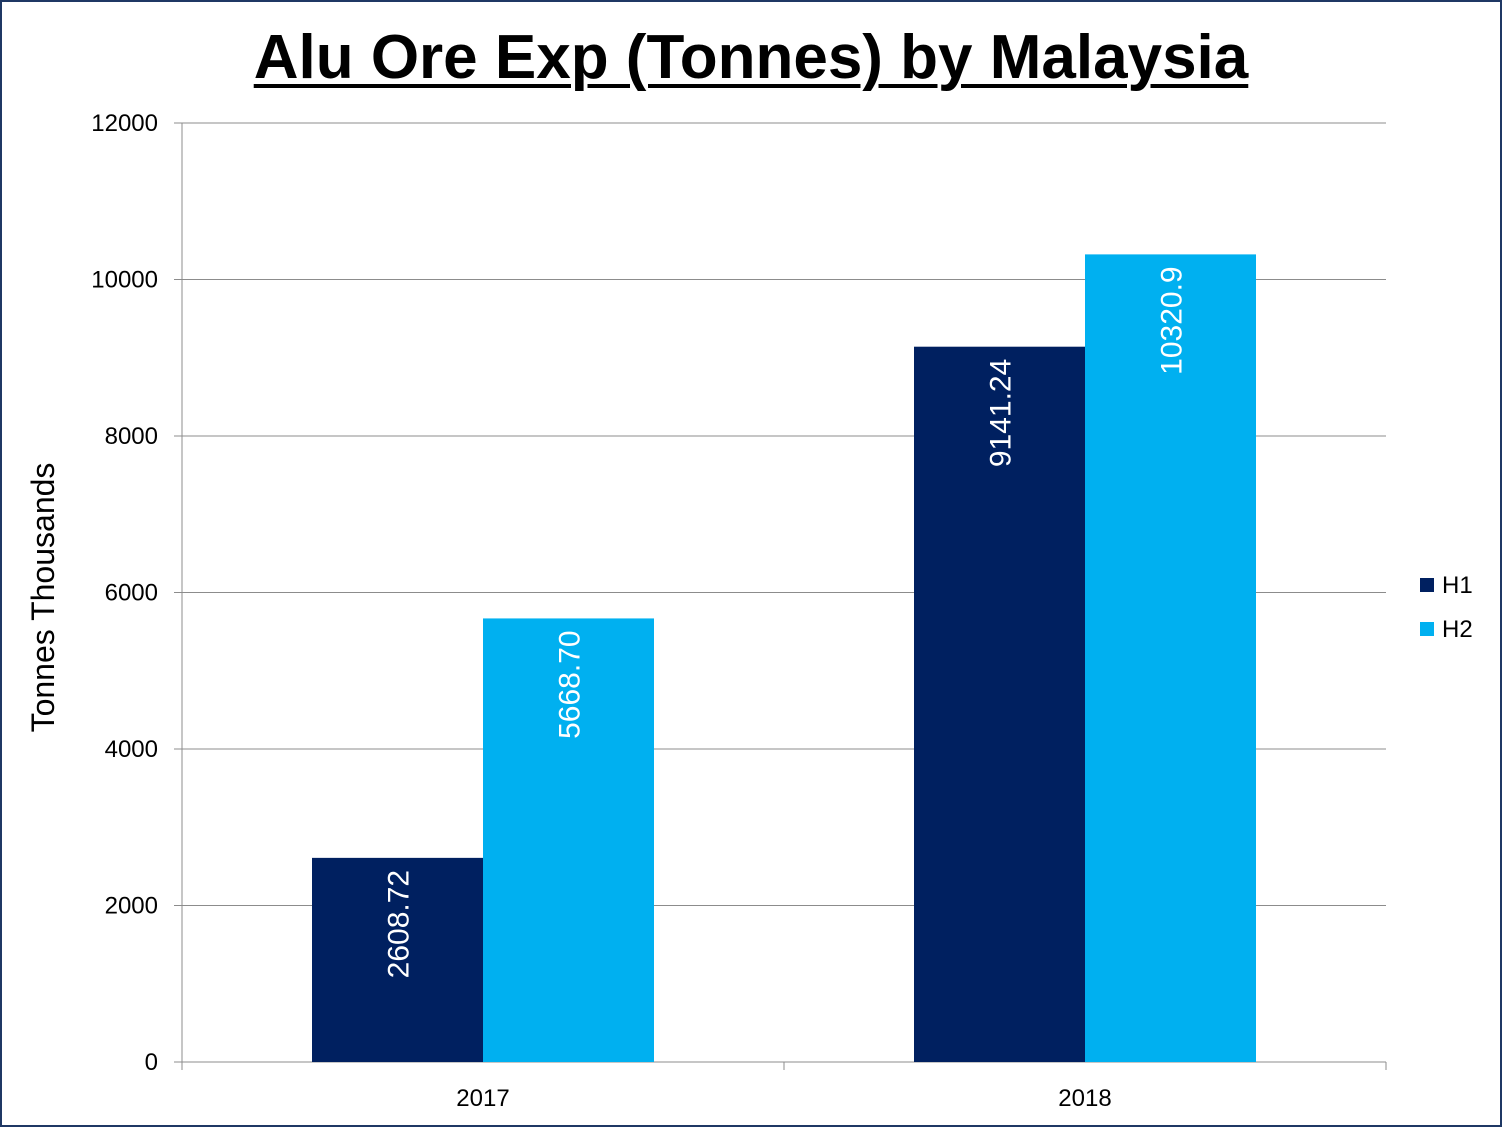 The image size is (1502, 1127). What do you see at coordinates (1457, 629) in the screenshot?
I see `legend-label-h2: H2` at bounding box center [1457, 629].